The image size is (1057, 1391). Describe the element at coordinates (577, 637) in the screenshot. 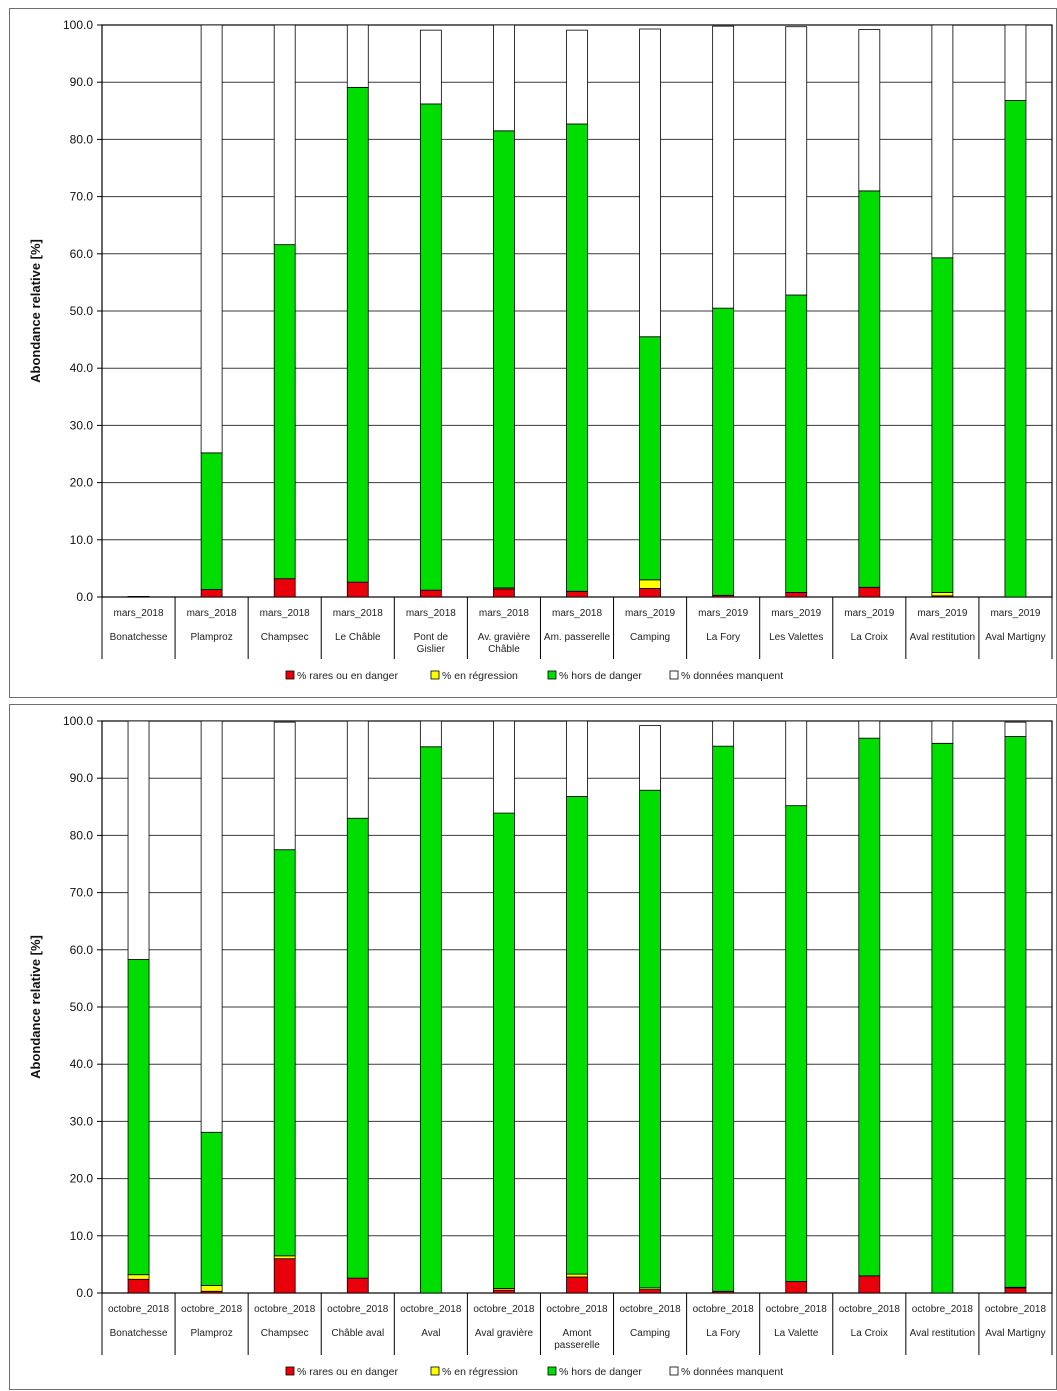

I see `category-site-label: Am. passerelle` at that location.